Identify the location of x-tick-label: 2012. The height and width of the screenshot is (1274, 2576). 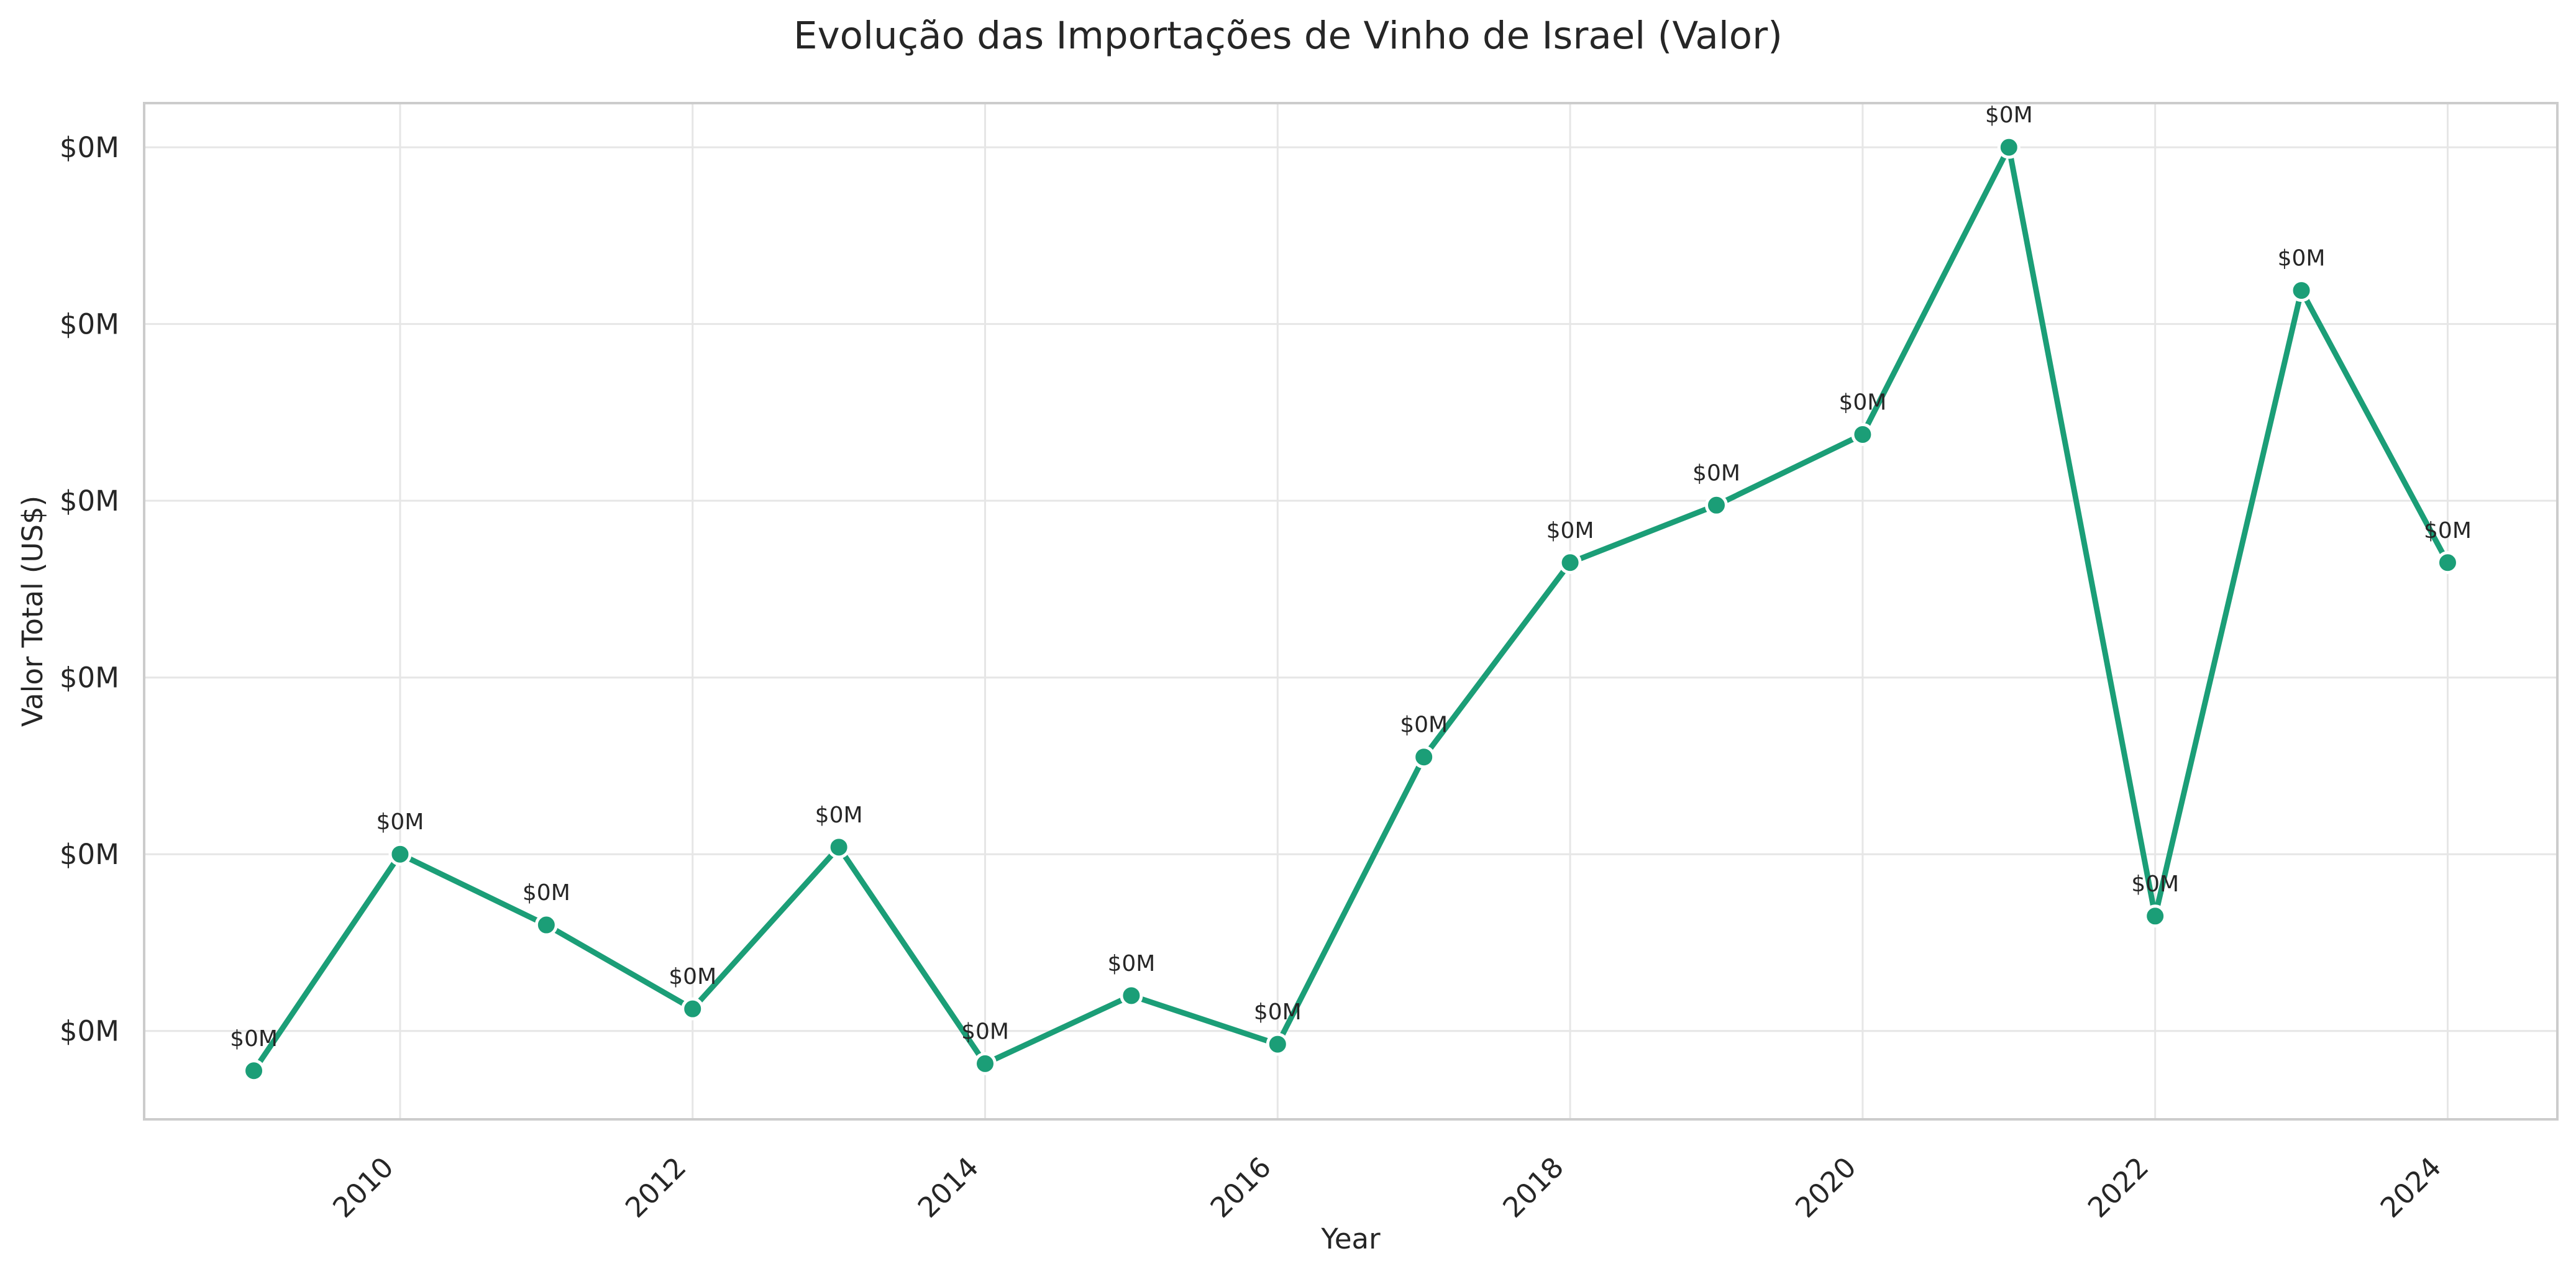
(655, 1187).